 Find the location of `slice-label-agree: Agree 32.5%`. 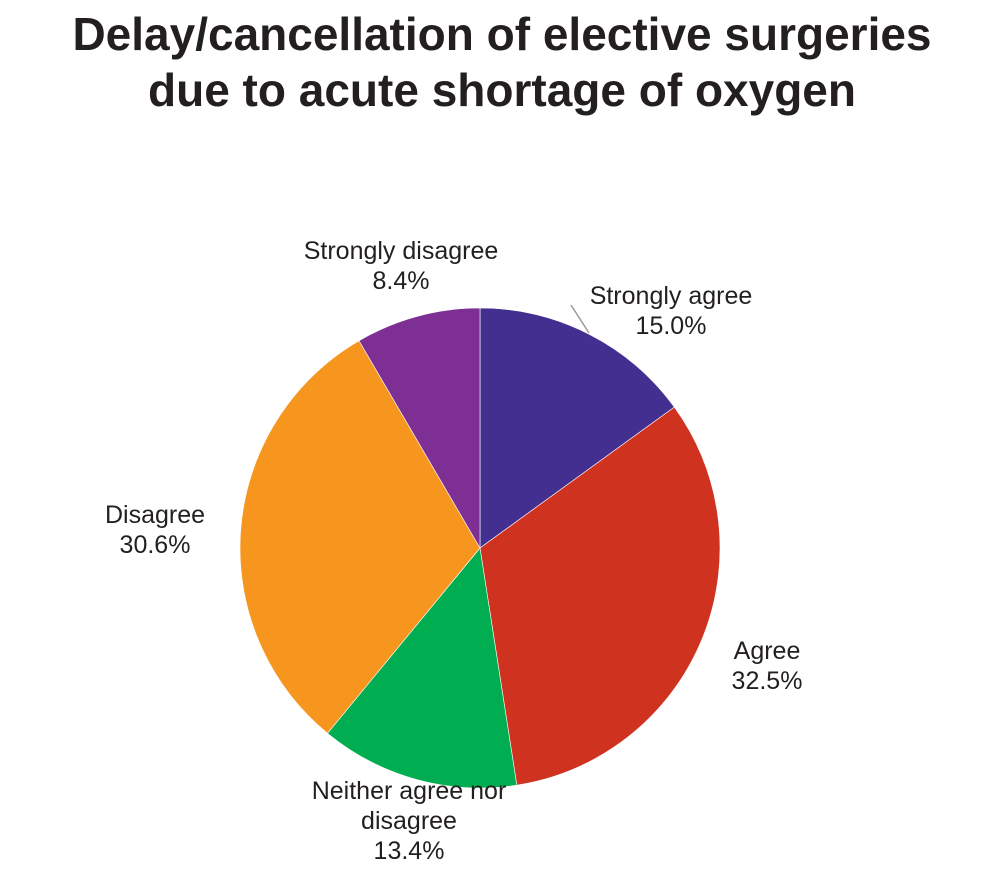

slice-label-agree: Agree 32.5% is located at coordinates (767, 666).